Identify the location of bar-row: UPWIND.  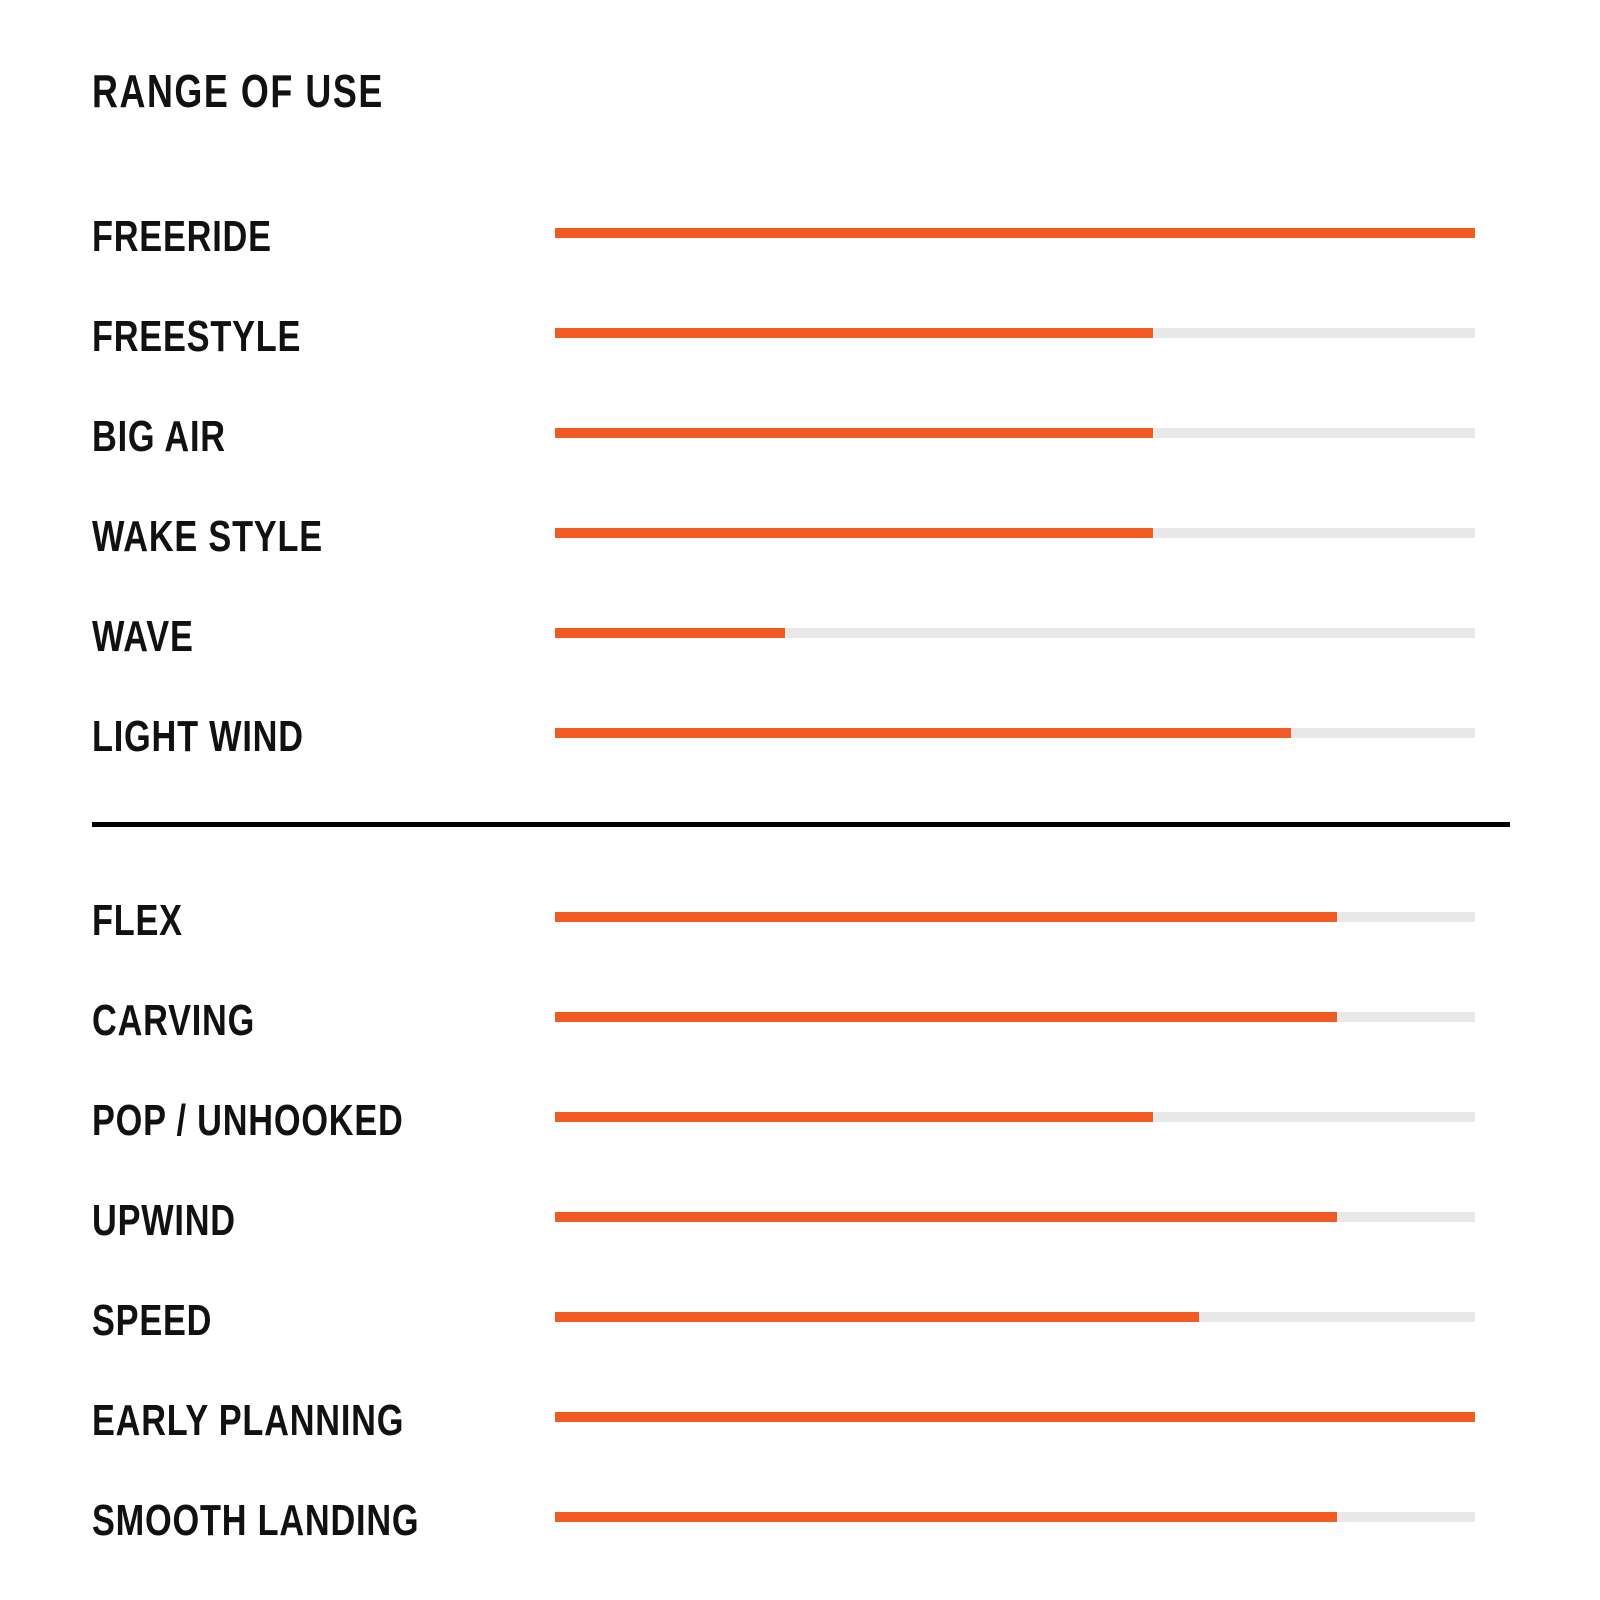
(800, 1220).